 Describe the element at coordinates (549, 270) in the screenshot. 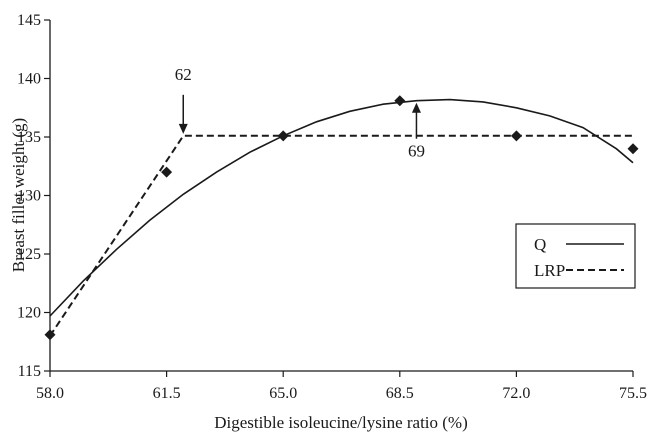

I see `legend-label-lrp: LRP` at that location.